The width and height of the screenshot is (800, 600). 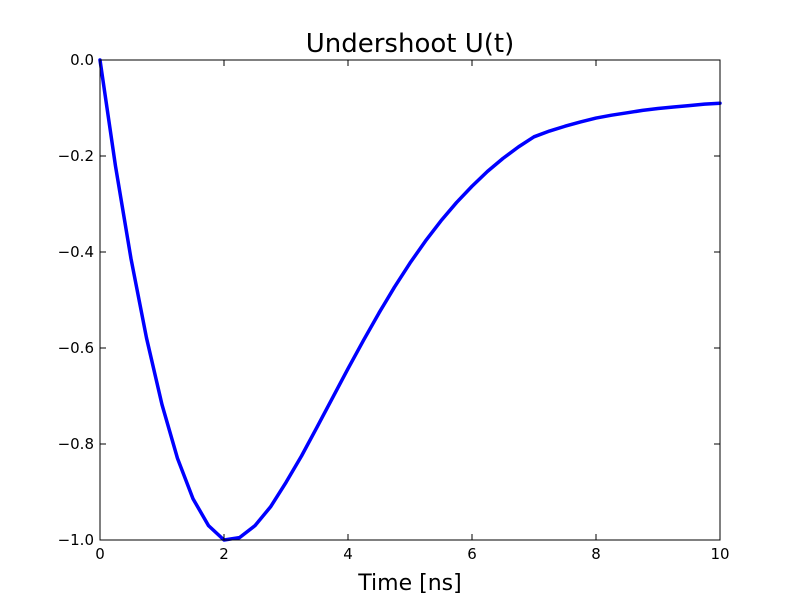 What do you see at coordinates (472, 554) in the screenshot?
I see `x-tick-label: 6` at bounding box center [472, 554].